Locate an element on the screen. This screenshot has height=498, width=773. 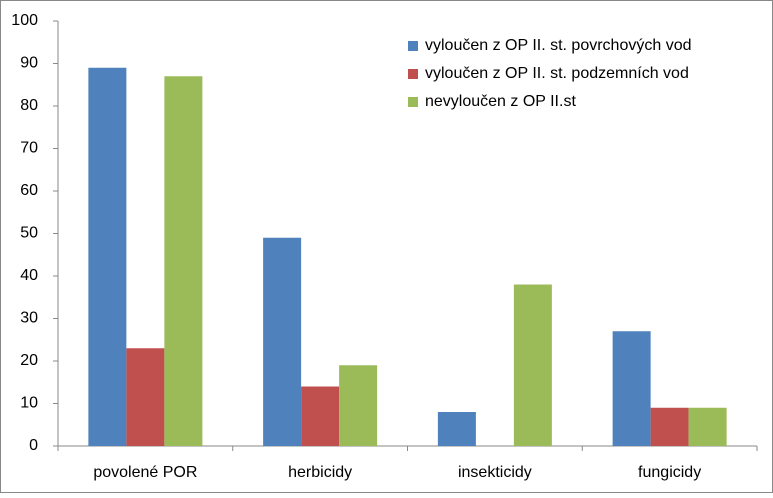
y-tick-label: 60 is located at coordinates (29, 190).